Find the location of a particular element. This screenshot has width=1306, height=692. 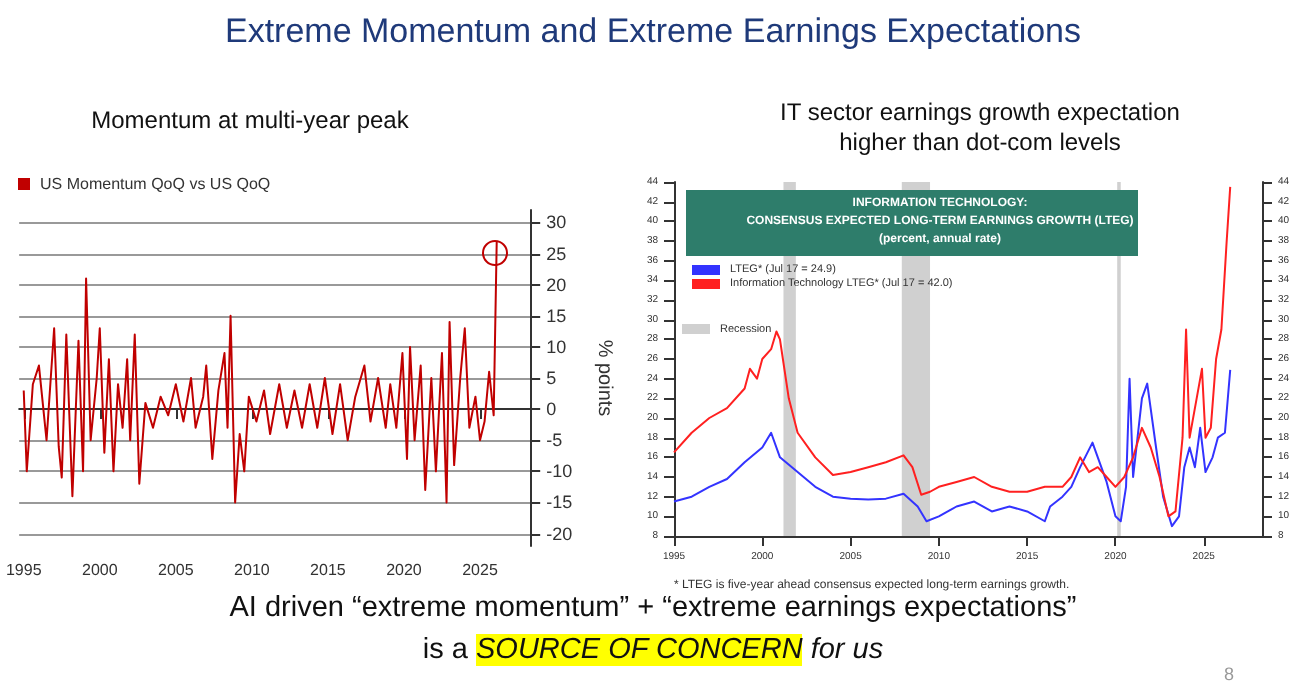

chart-title: Momentum at multi-year peak is located at coordinates (250, 121).